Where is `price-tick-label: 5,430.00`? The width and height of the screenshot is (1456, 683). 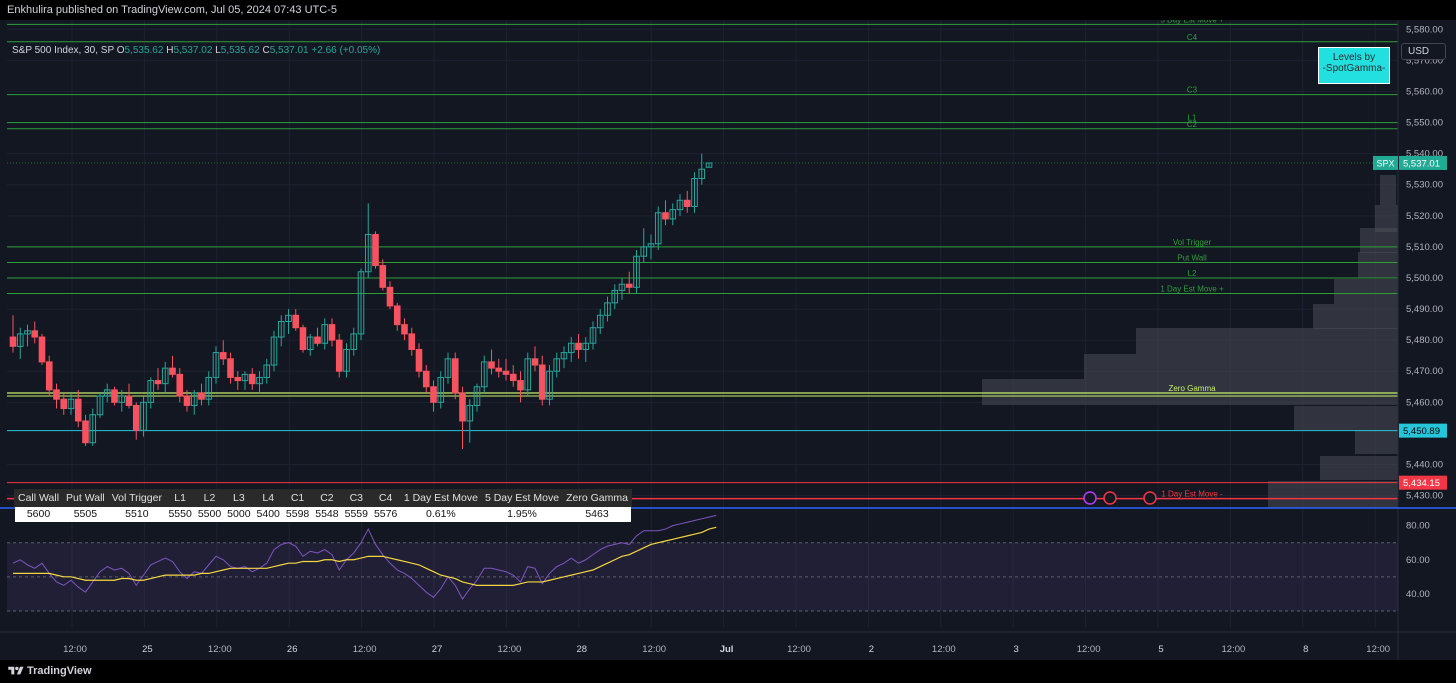
price-tick-label: 5,430.00 is located at coordinates (1424, 496).